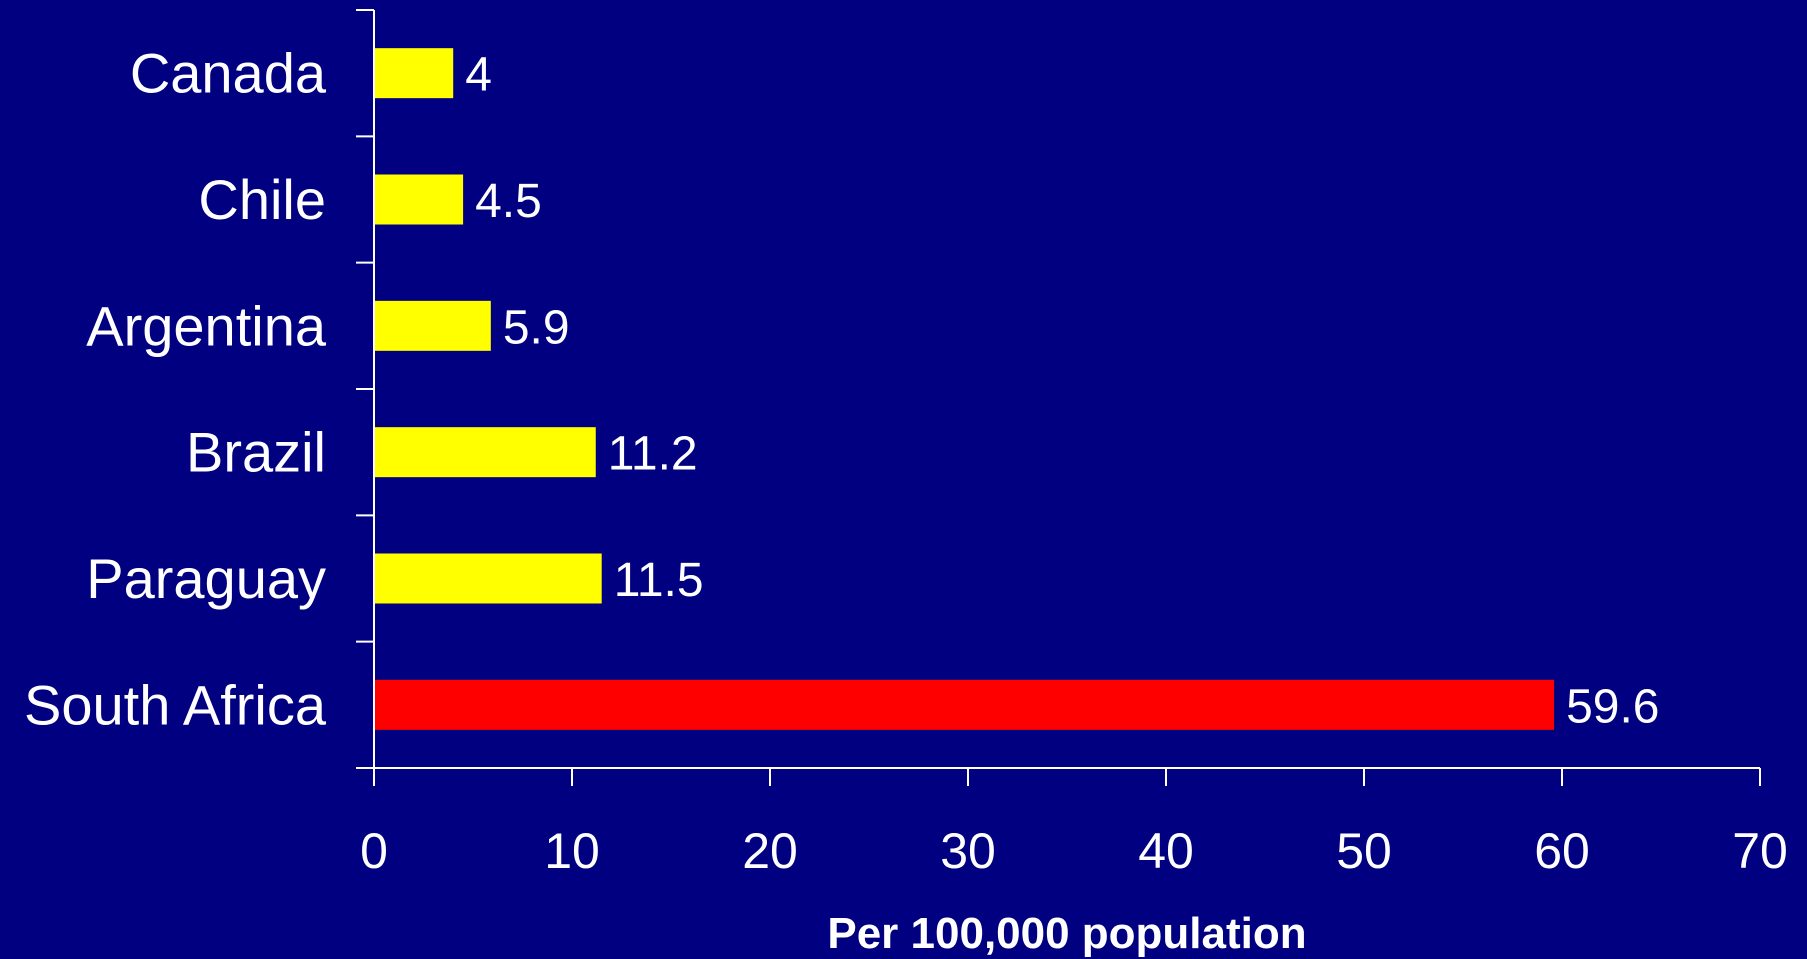  Describe the element at coordinates (1760, 851) in the screenshot. I see `x-tick-label: 70` at that location.